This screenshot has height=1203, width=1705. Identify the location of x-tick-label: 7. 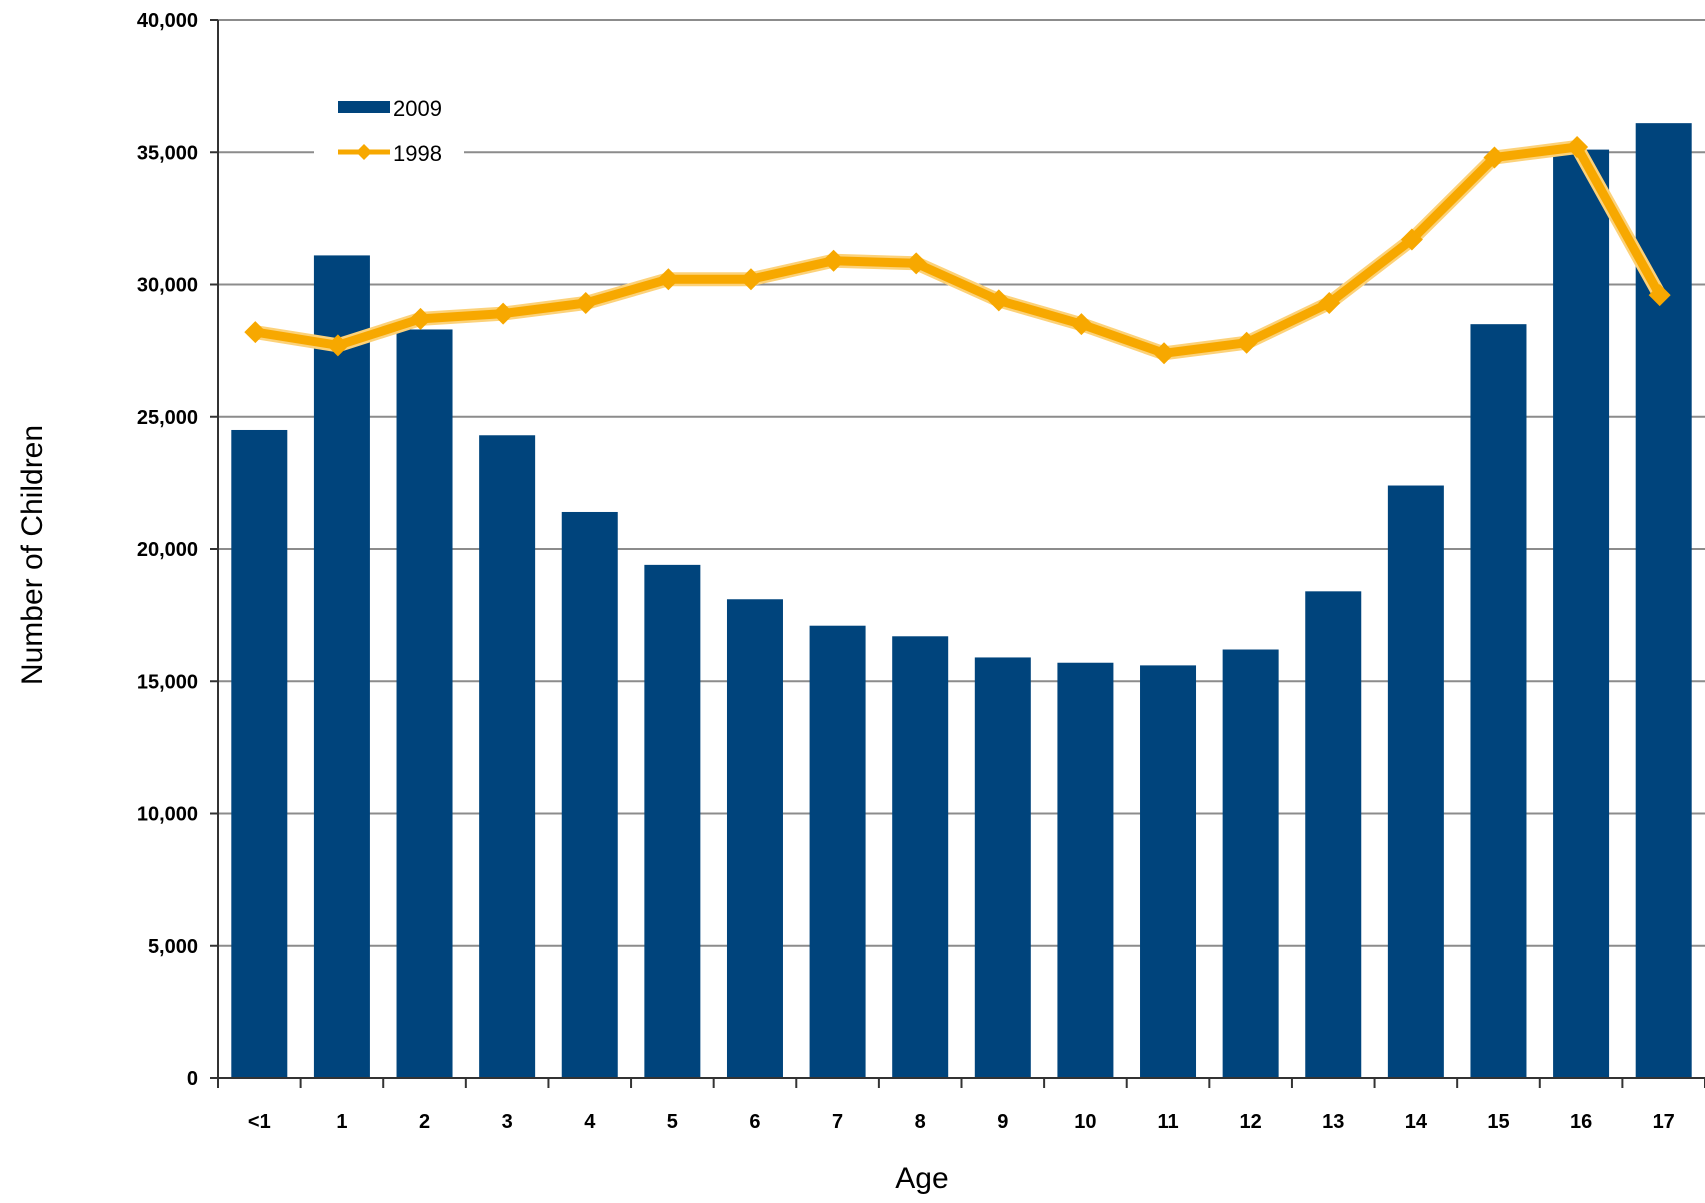
(837, 1122).